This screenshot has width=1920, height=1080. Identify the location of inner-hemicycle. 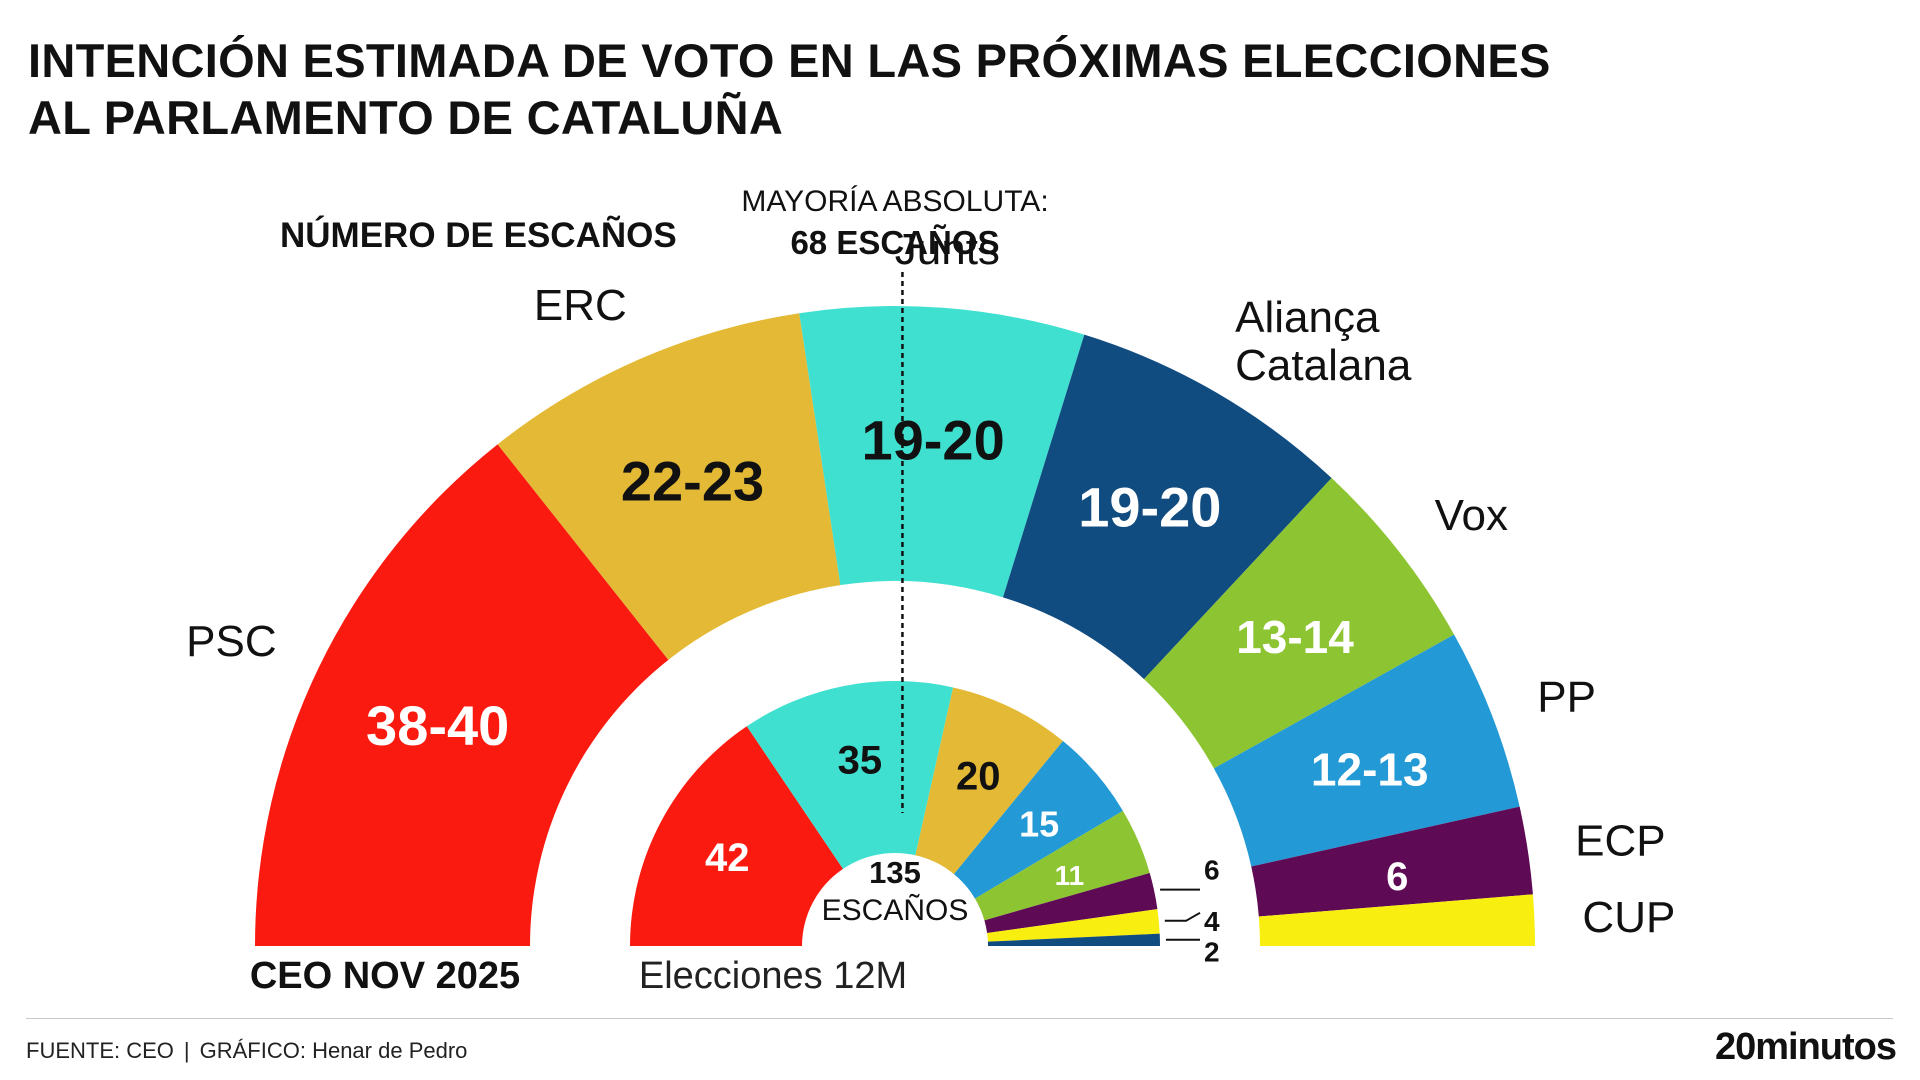
(895, 813).